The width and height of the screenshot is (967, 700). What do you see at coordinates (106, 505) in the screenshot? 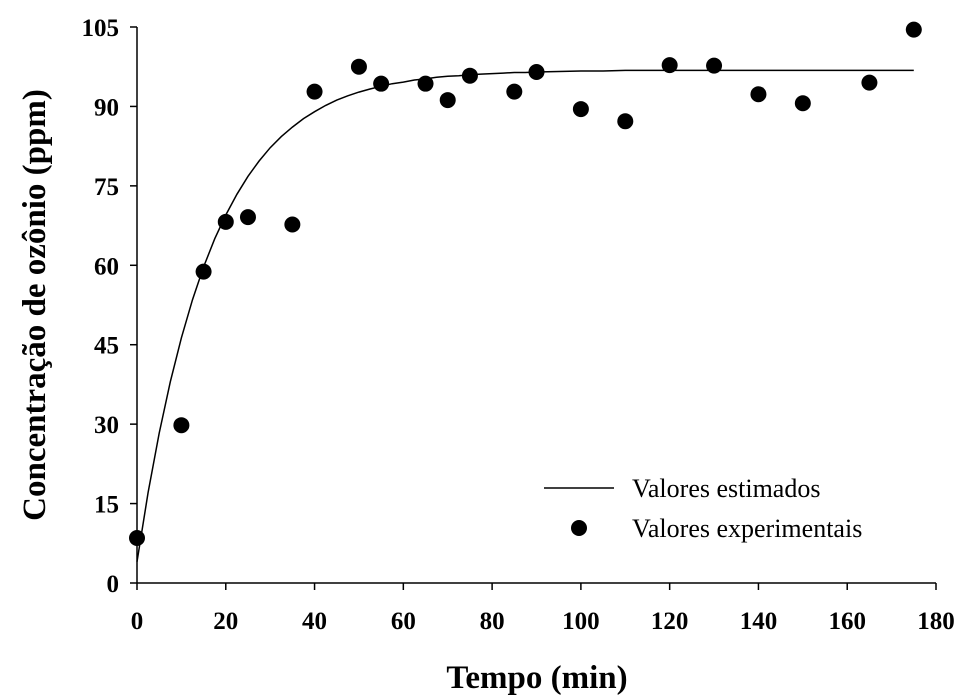
I see `y-tick-label: 15` at bounding box center [106, 505].